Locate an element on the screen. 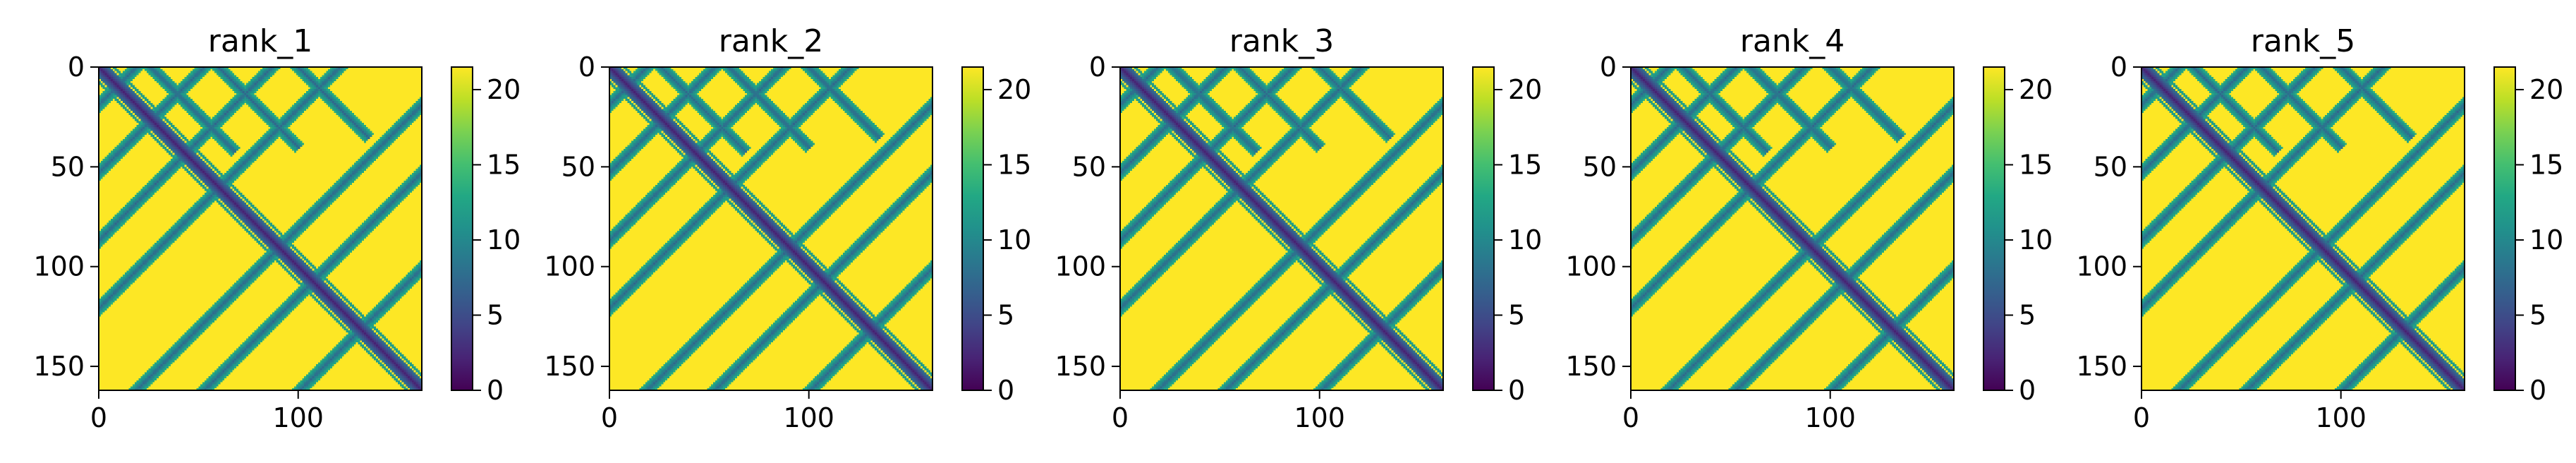  chart-title: rank_4 is located at coordinates (1792, 41).